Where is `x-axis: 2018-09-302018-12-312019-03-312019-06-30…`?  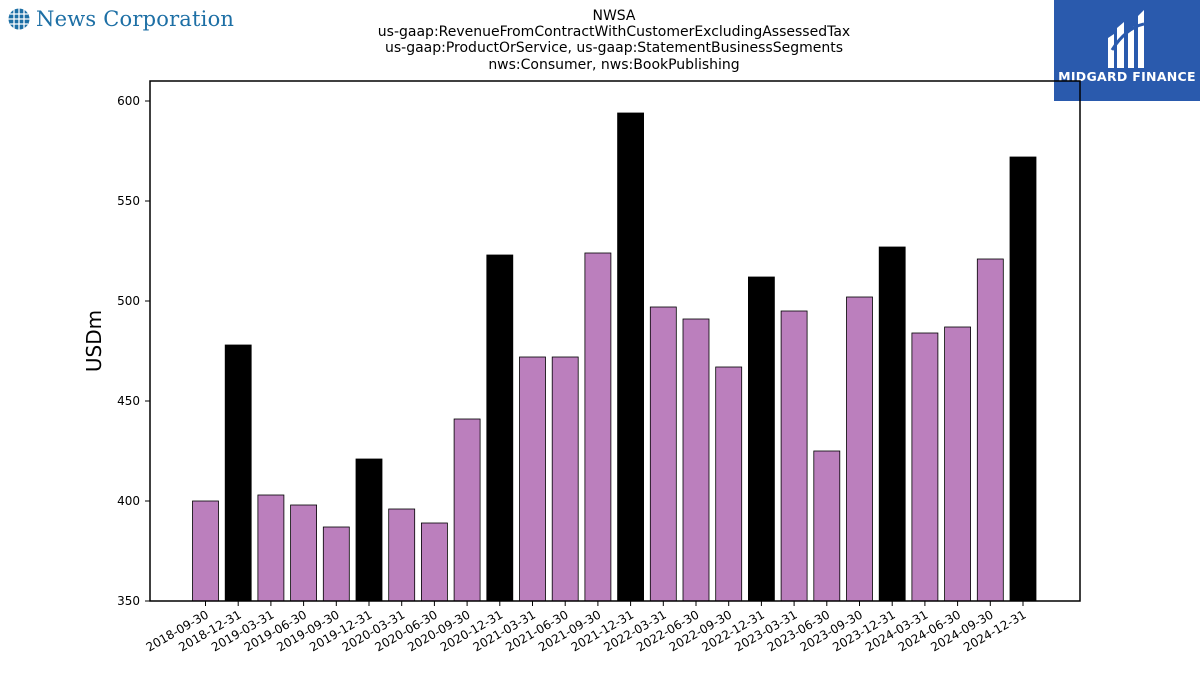 x-axis: 2018-09-302018-12-312019-03-312019-06-30… is located at coordinates (586, 627).